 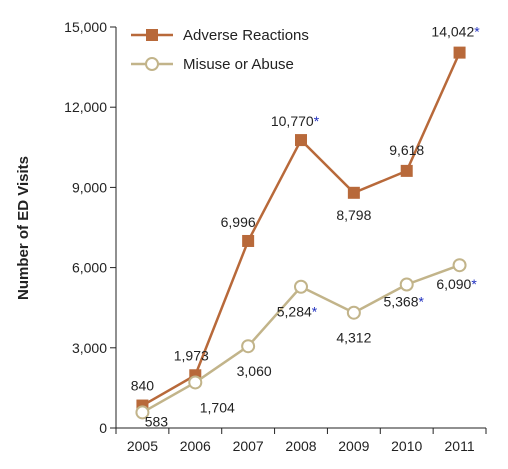 I want to click on legend-label: Misuse or Abuse, so click(x=238, y=64).